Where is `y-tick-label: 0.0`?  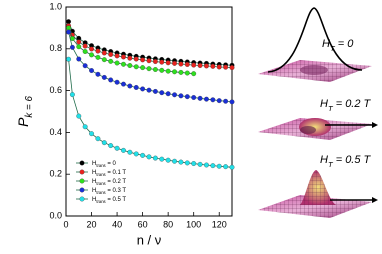
y-tick-label: 0.0 is located at coordinates (55, 215).